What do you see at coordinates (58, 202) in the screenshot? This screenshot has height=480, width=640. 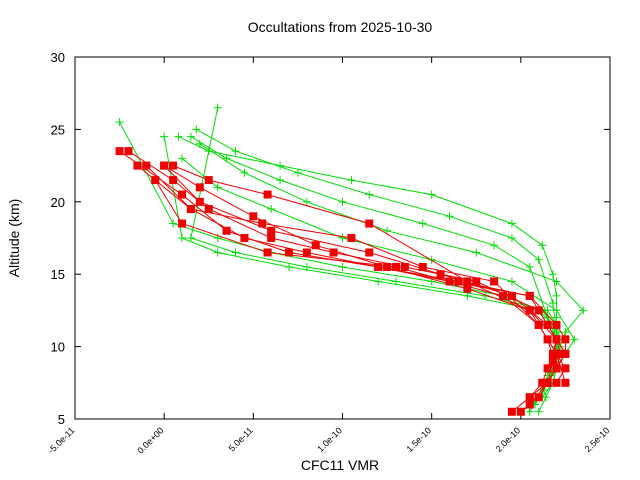 I see `y-tick-label: 20` at bounding box center [58, 202].